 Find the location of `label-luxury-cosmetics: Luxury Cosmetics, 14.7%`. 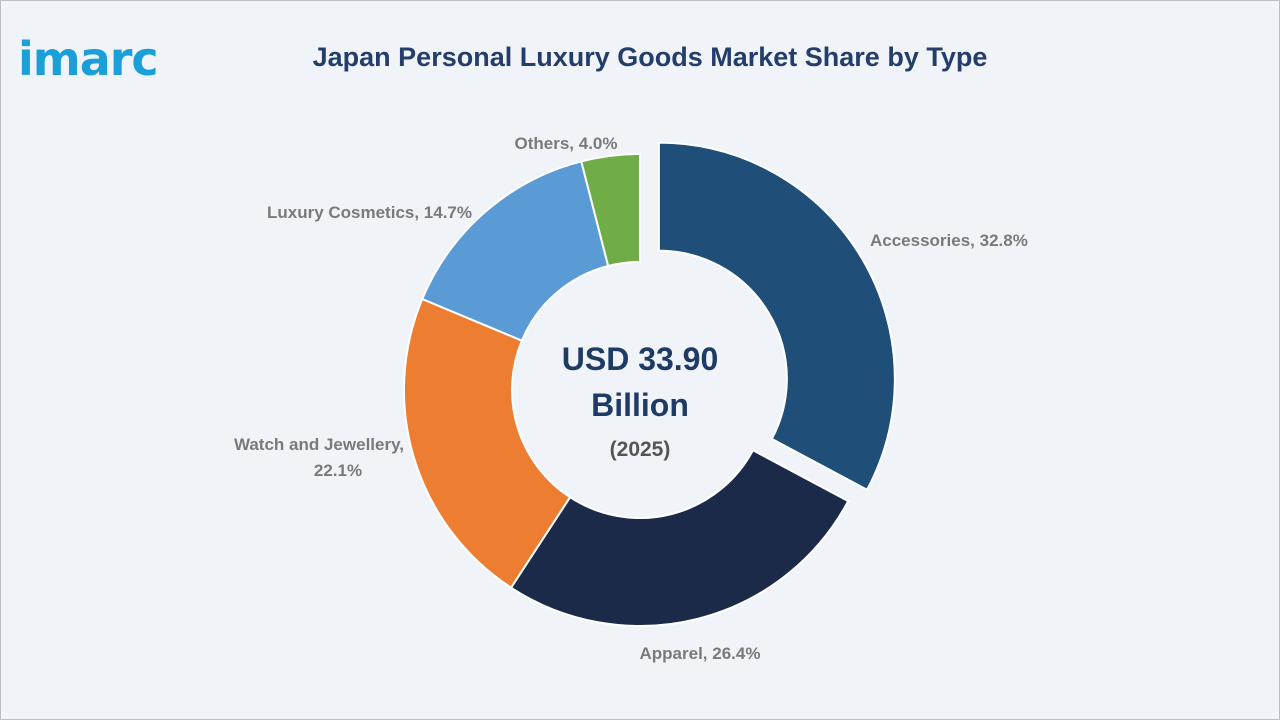

label-luxury-cosmetics: Luxury Cosmetics, 14.7% is located at coordinates (369, 212).